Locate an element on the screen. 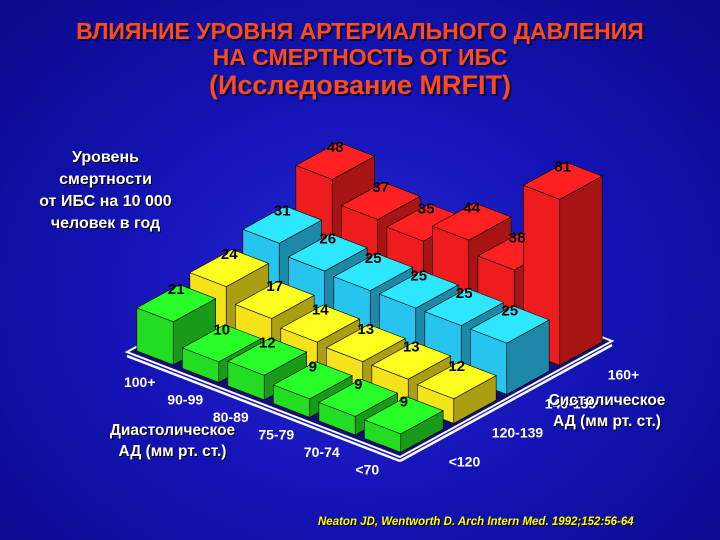 The height and width of the screenshot is (540, 720). systolic-axis-label: Систолическое АД (мм рт. ст.) is located at coordinates (607, 411).